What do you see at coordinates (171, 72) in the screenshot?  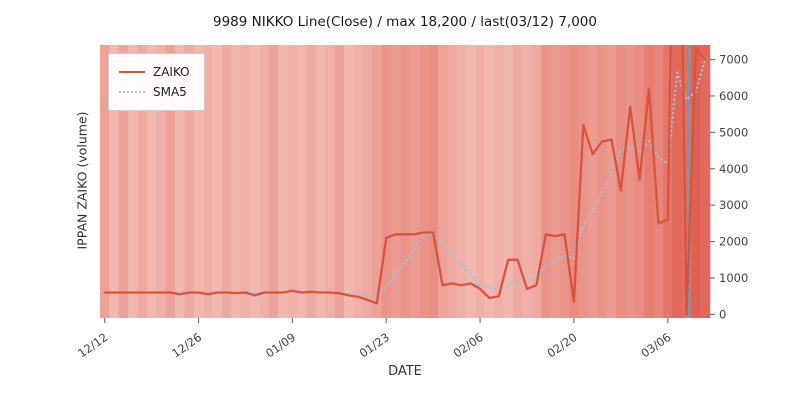 I see `legend-label-zaiko: ZAIKO` at bounding box center [171, 72].